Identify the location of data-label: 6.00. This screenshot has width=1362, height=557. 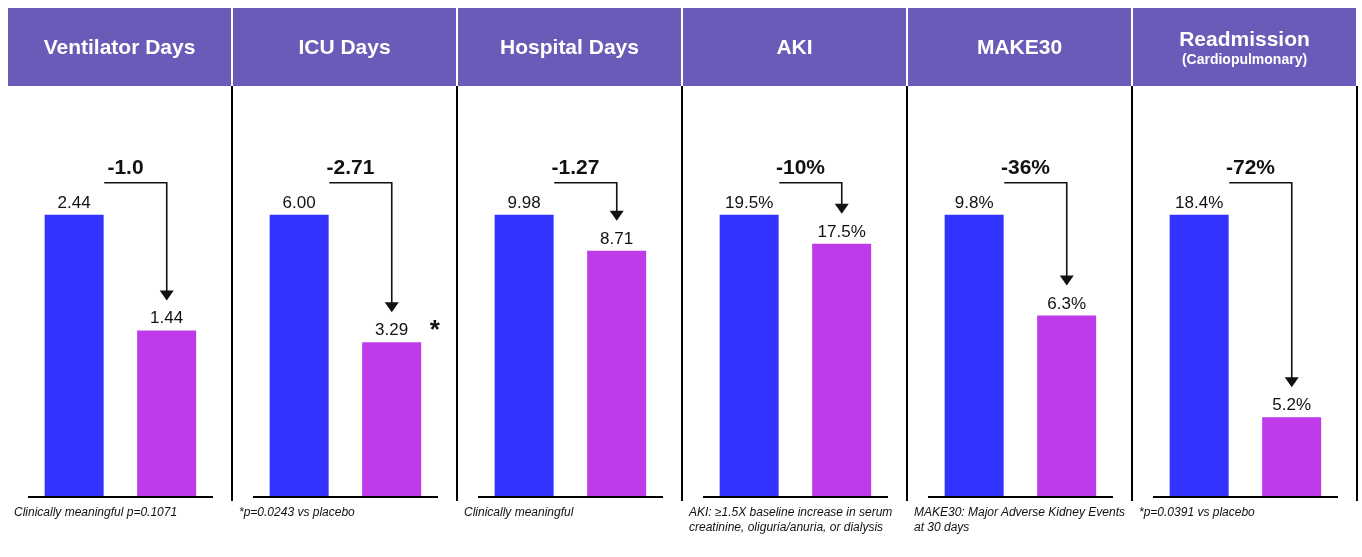
(299, 202).